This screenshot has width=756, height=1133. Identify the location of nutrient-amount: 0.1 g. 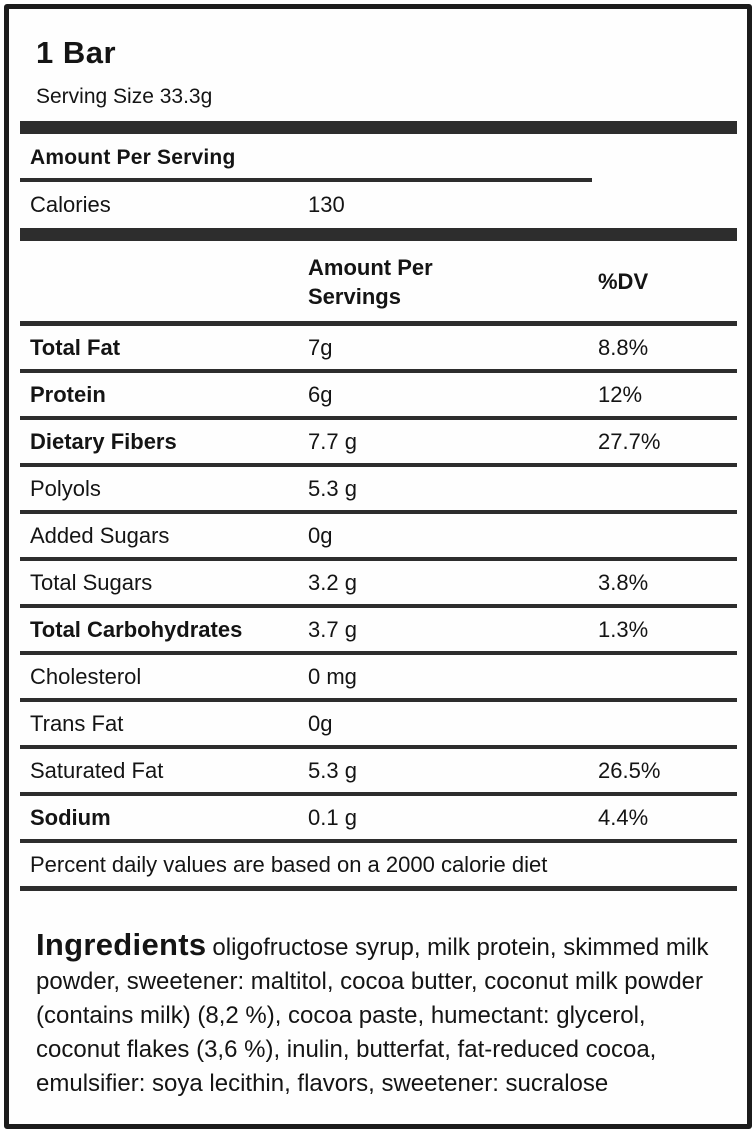
(332, 817).